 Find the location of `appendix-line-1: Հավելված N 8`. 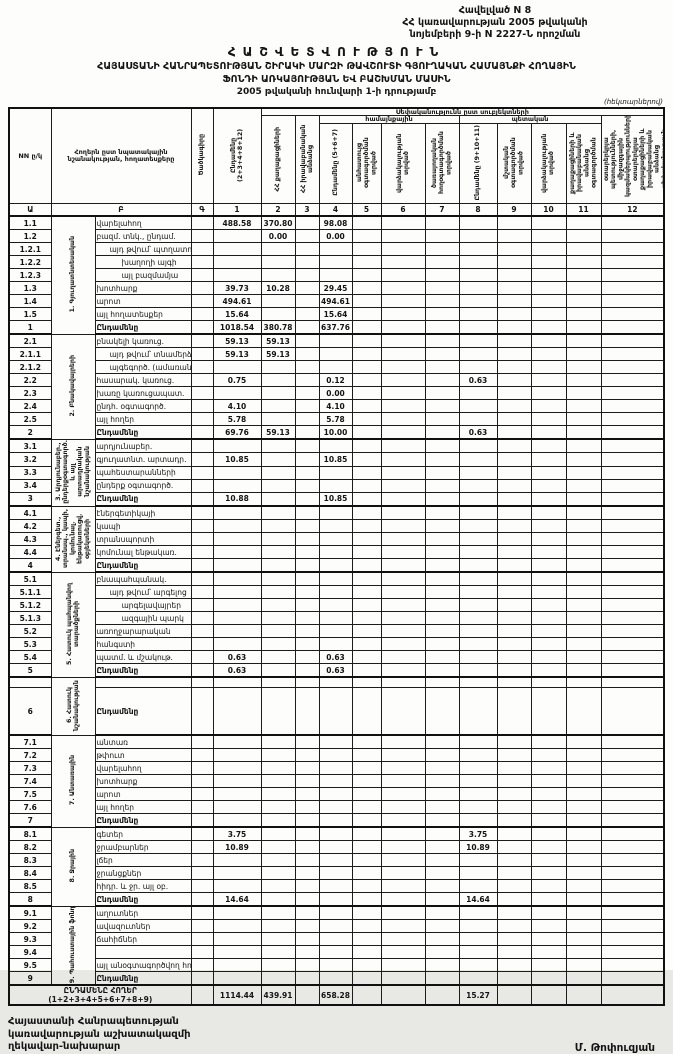

appendix-line-1: Հավելված N 8 is located at coordinates (495, 10).